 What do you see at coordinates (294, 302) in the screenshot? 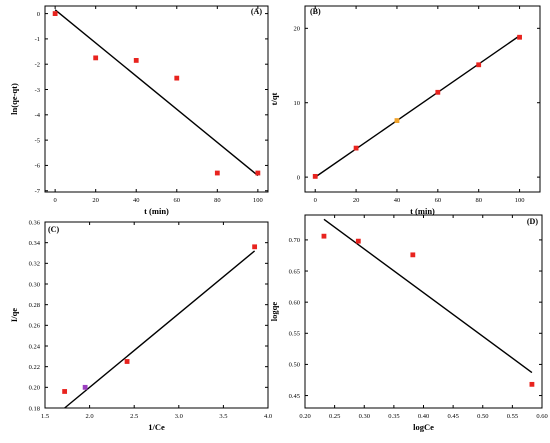
I see `y-tick-label: 0.60` at bounding box center [294, 302].